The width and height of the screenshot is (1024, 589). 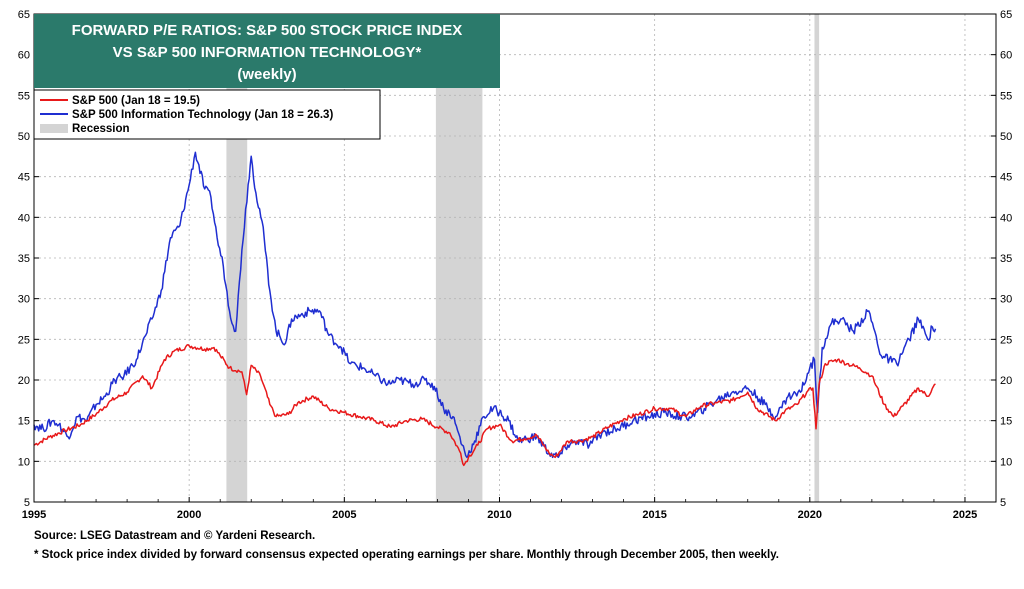 I want to click on ytick-label-left-30: 30, so click(x=24, y=300).